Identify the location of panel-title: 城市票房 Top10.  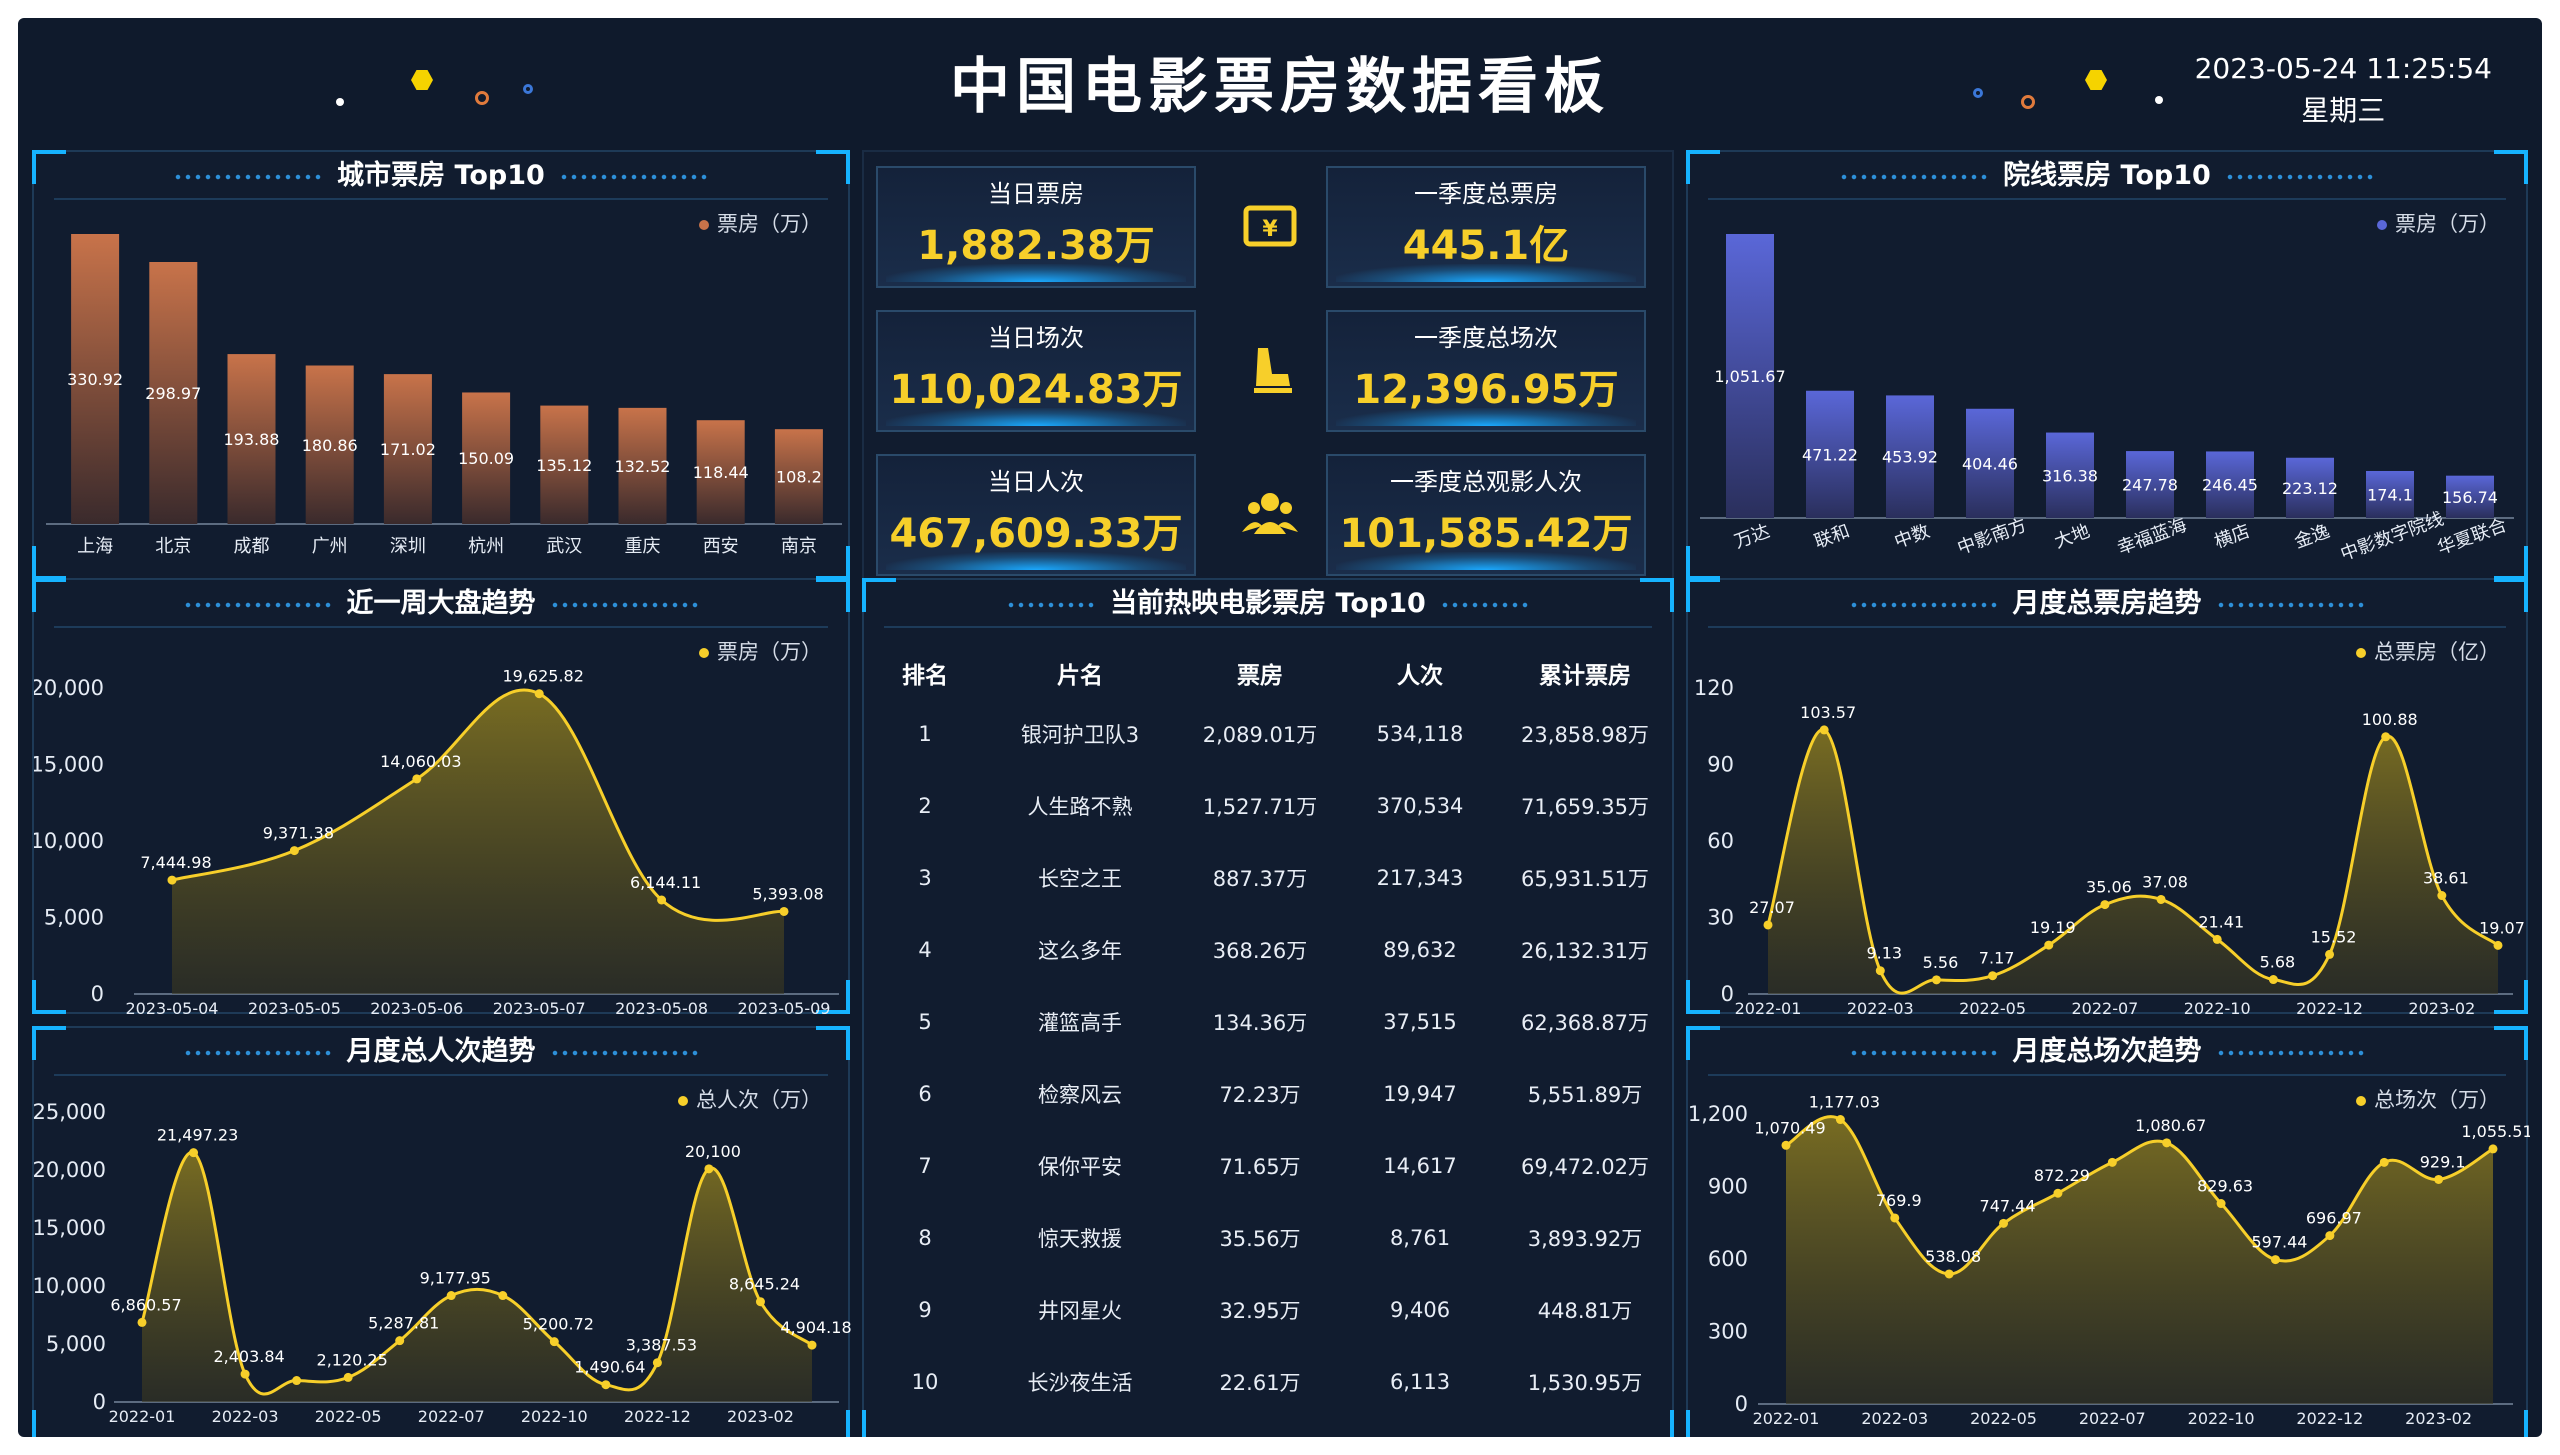
(441, 176).